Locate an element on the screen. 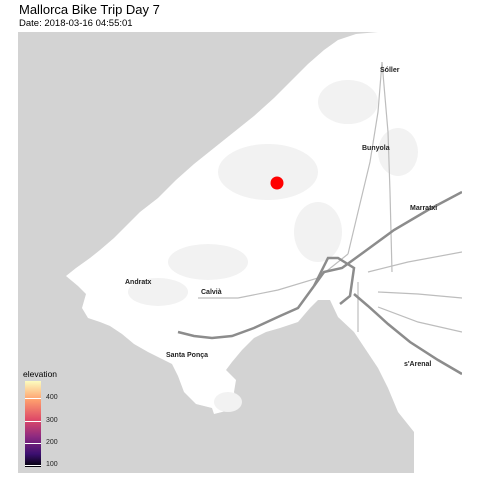 This screenshot has width=480, height=480. place-label-andratx: Andratx is located at coordinates (138, 282).